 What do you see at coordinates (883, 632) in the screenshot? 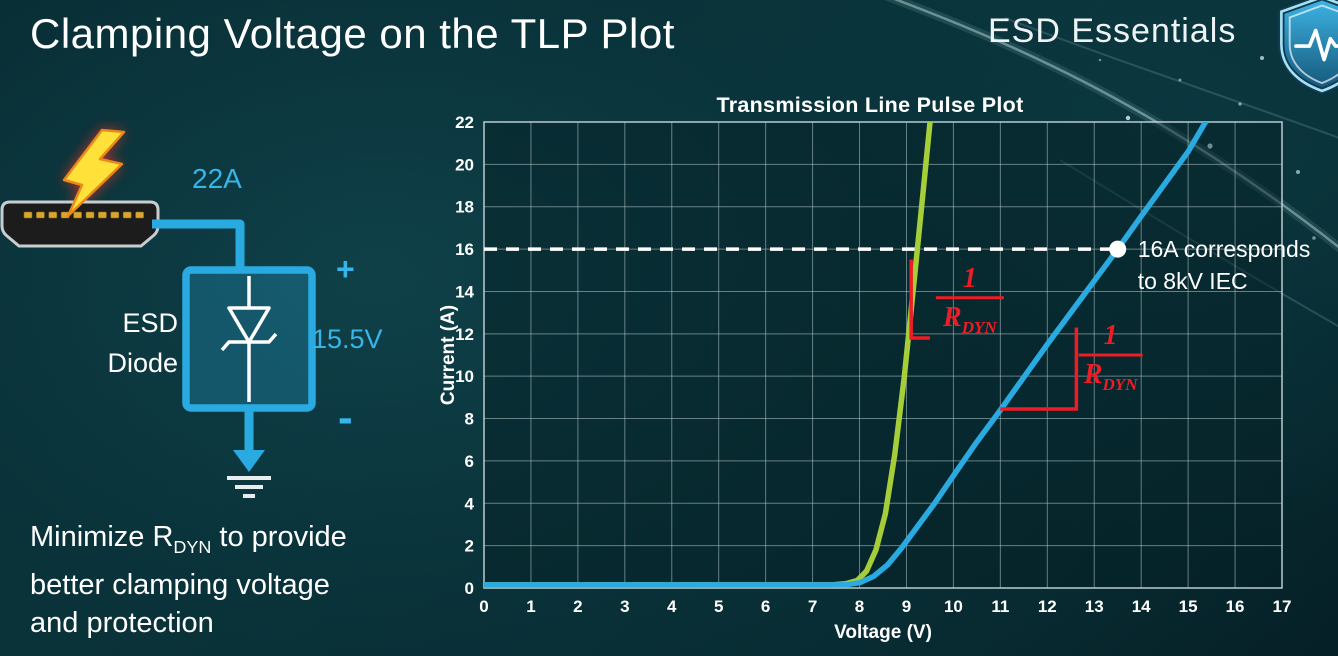
I see `x-axis-label: Voltage (V)` at bounding box center [883, 632].